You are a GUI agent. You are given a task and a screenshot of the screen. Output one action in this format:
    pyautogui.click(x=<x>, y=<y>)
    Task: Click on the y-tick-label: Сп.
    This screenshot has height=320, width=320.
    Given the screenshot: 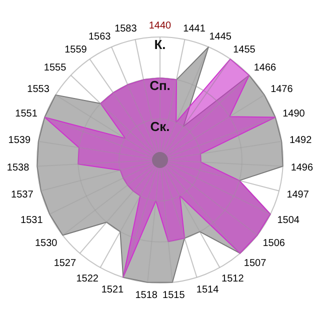 What is the action you would take?
    pyautogui.click(x=160, y=85)
    